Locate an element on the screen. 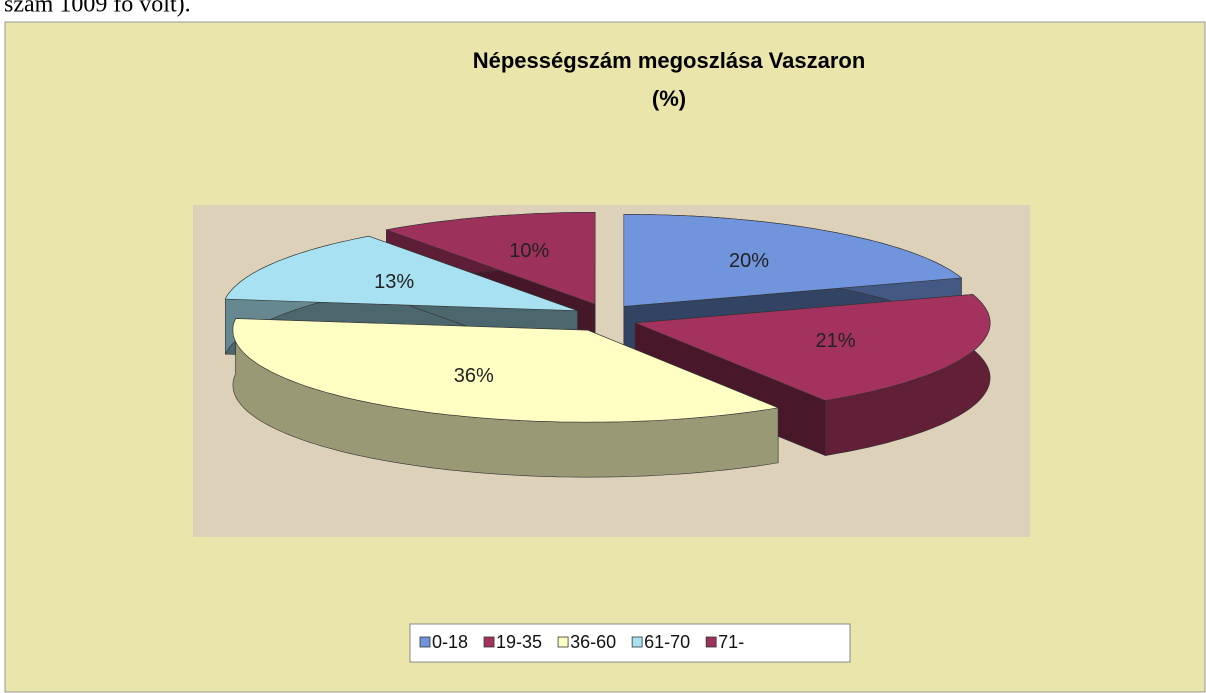 This screenshot has height=693, width=1206. chart-title: Népességszám megoszlása Vaszaron is located at coordinates (669, 60).